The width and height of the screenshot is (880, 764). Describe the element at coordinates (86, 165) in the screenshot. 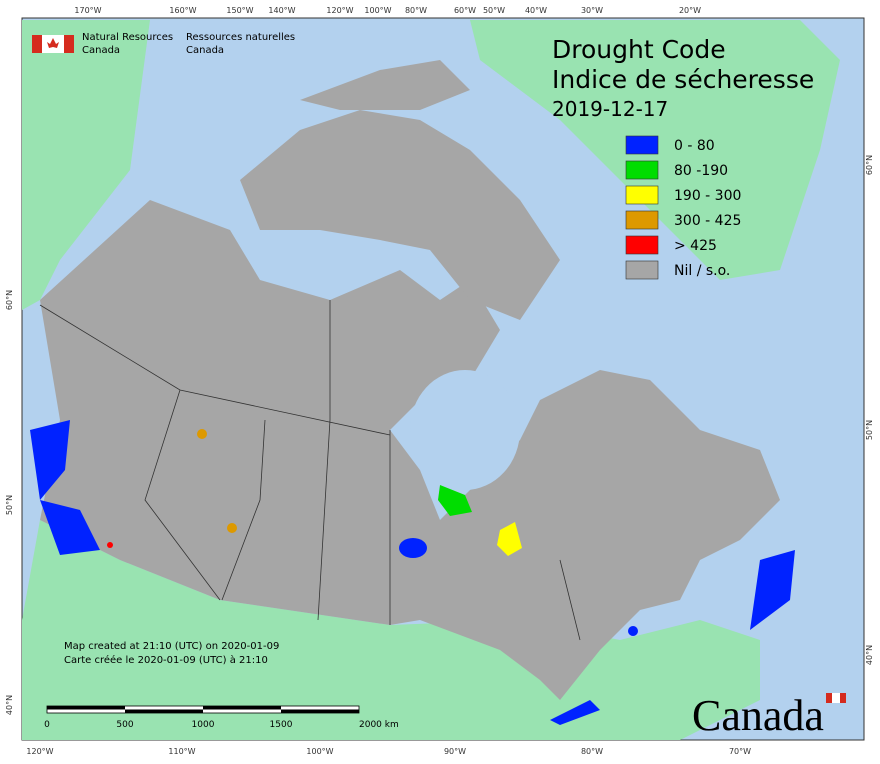

I see `alaska` at that location.